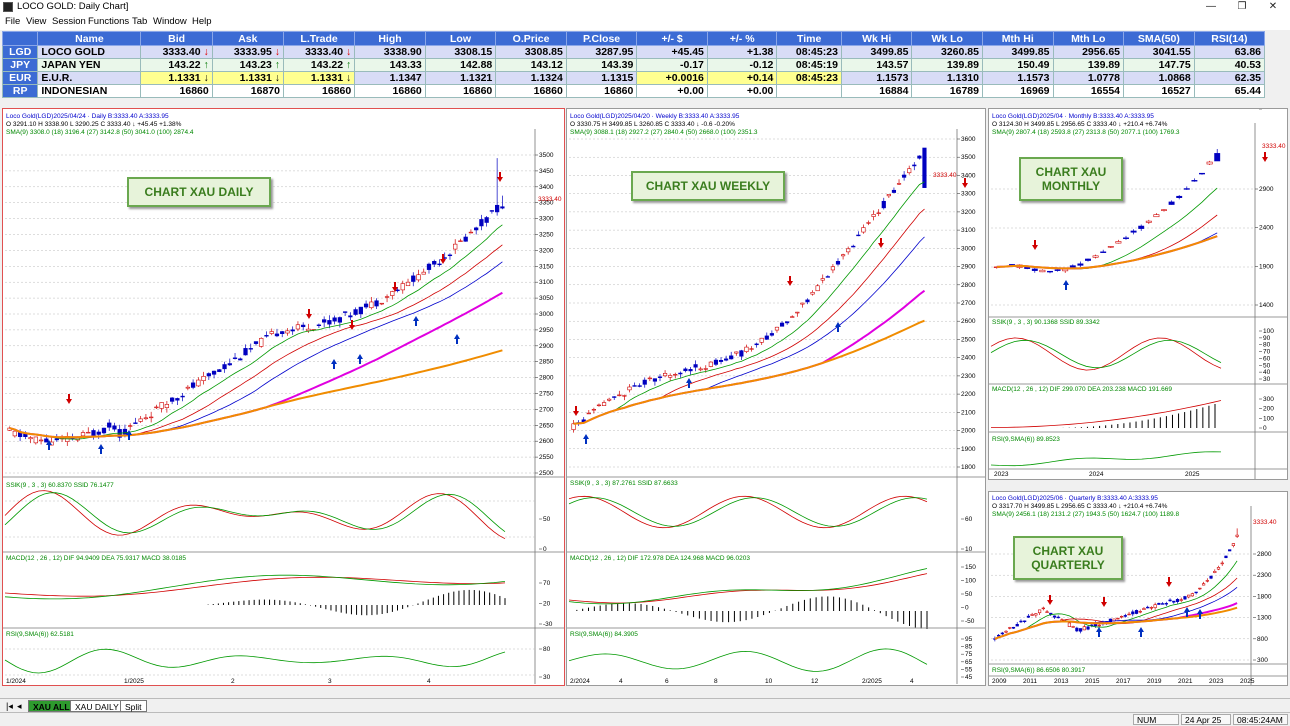  What do you see at coordinates (133, 706) in the screenshot?
I see `tab-split: Split` at bounding box center [133, 706].